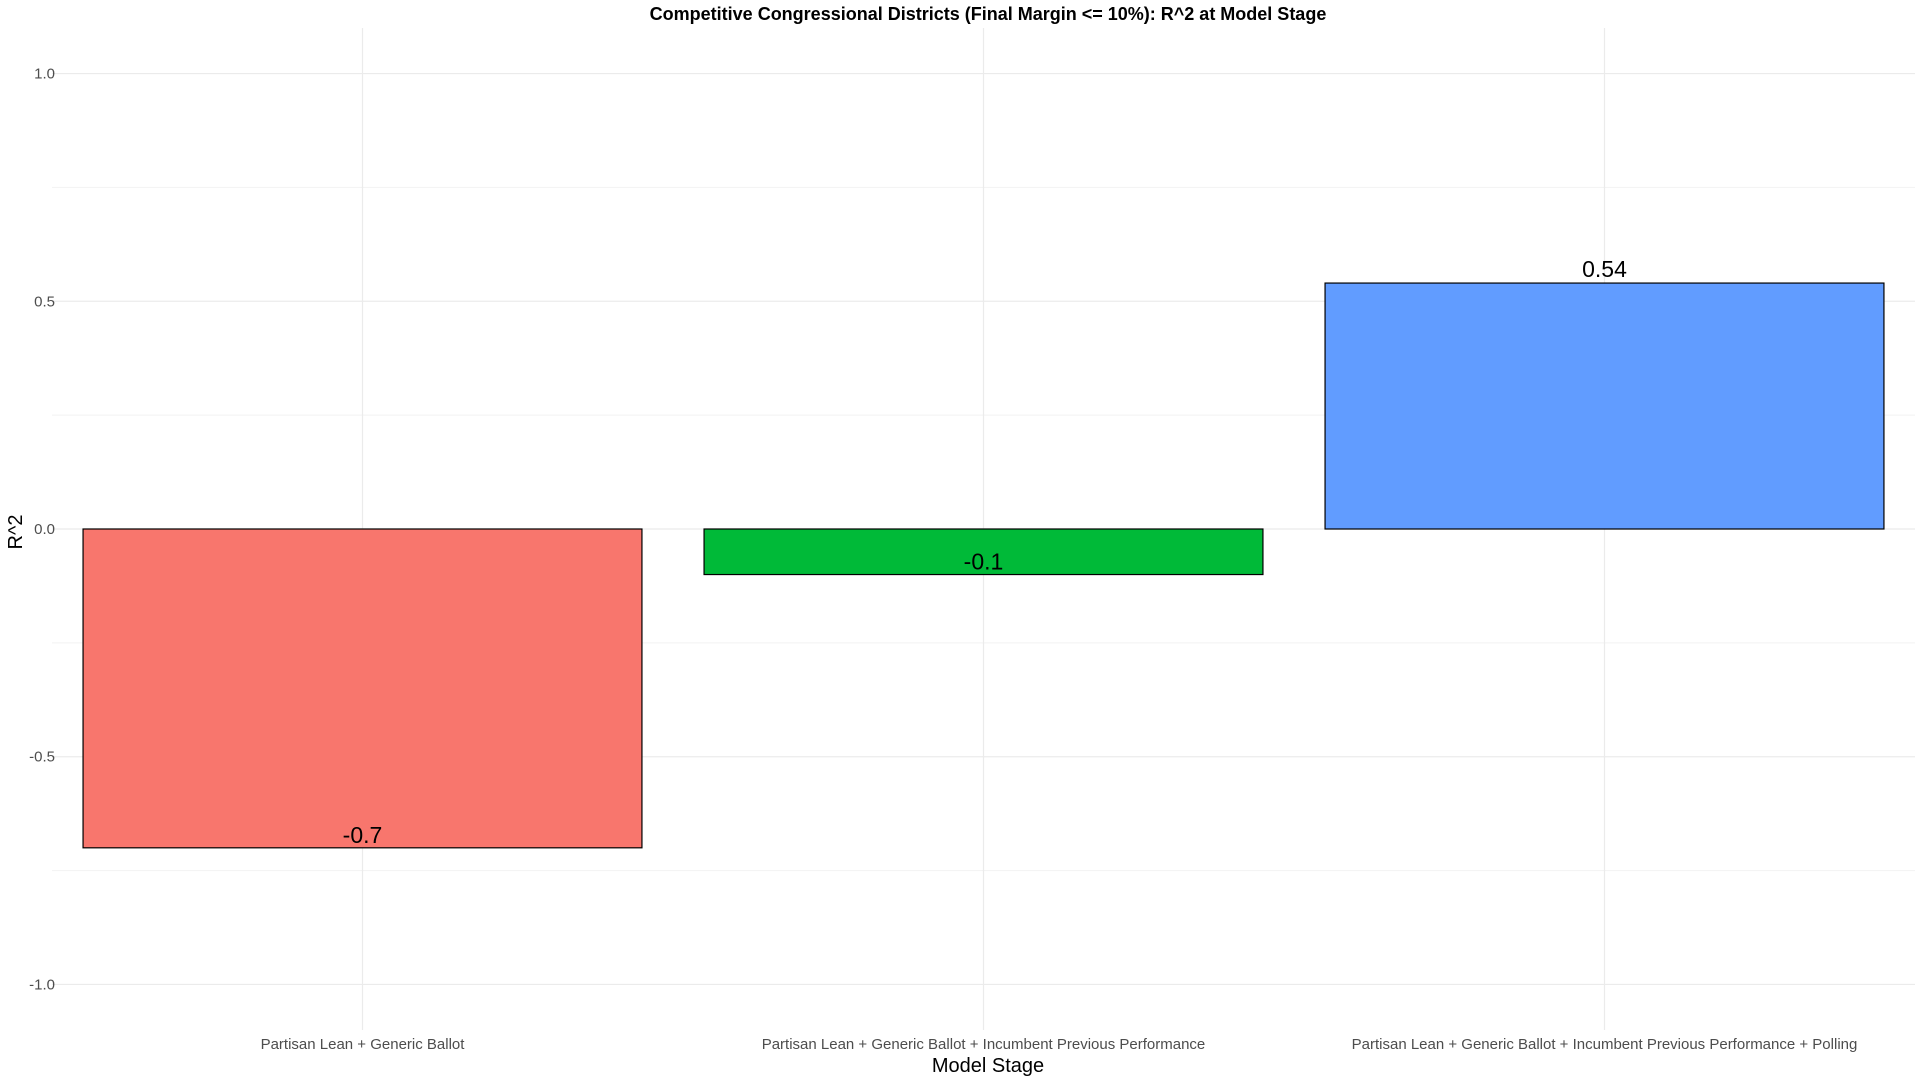 This screenshot has width=1920, height=1080. Describe the element at coordinates (363, 1044) in the screenshot. I see `x-tick-label: Partisan Lean + Generic Ballot` at that location.